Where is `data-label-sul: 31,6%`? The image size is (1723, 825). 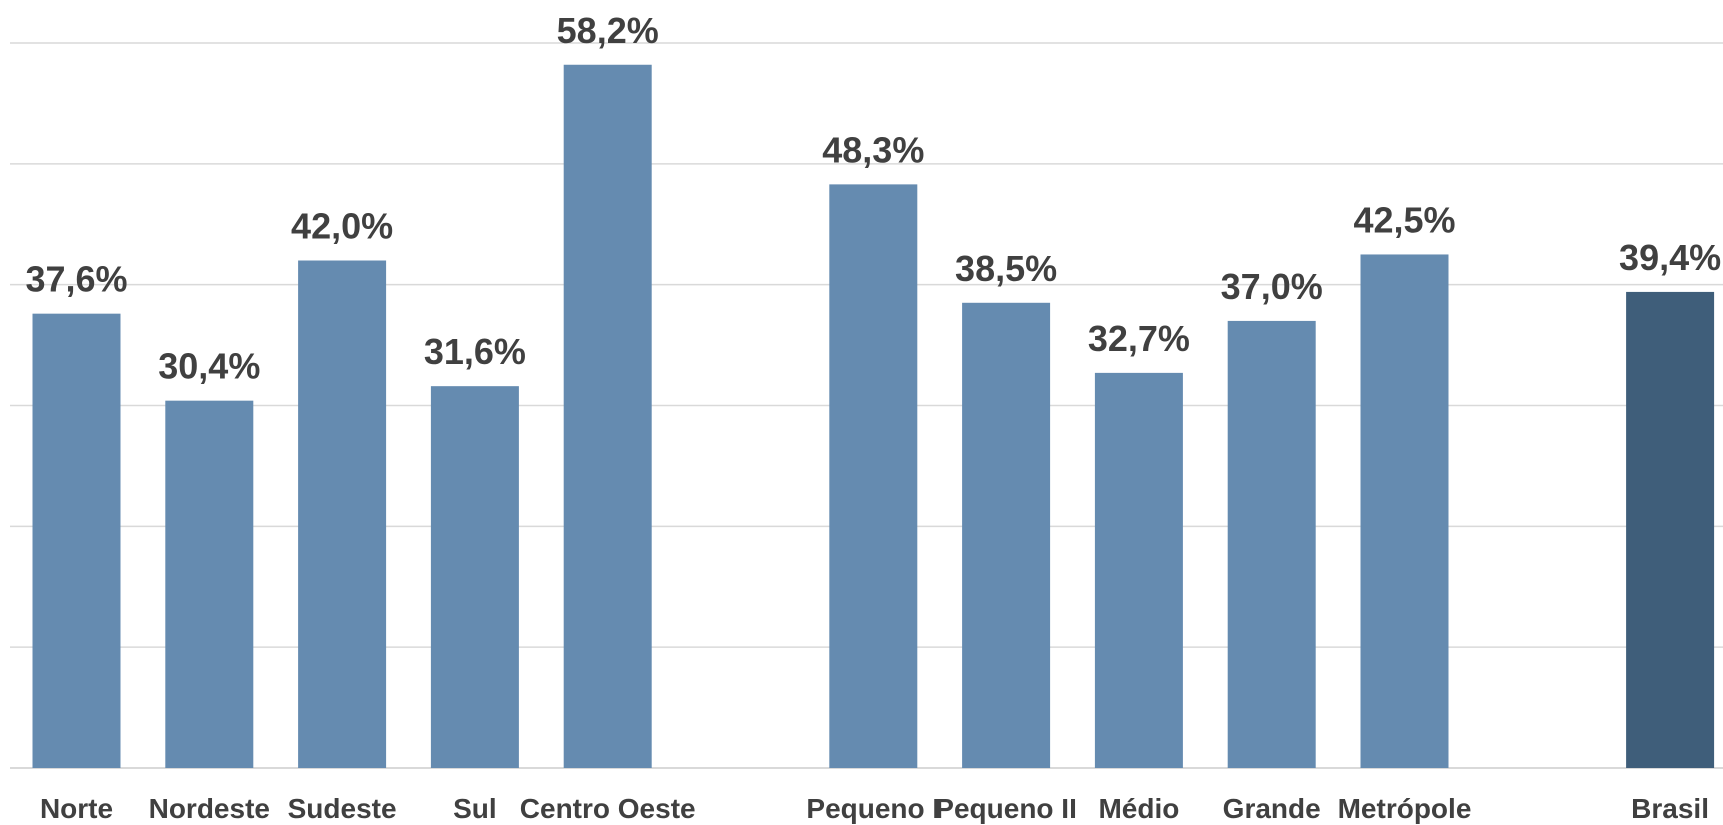
data-label-sul: 31,6% is located at coordinates (475, 351).